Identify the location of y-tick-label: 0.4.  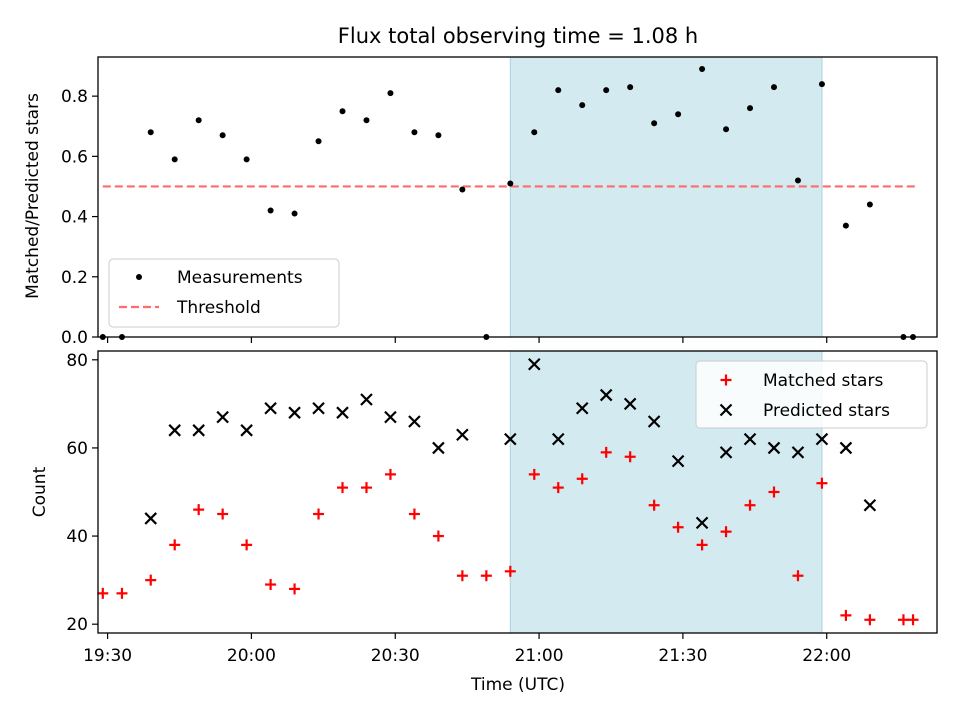
(74, 218).